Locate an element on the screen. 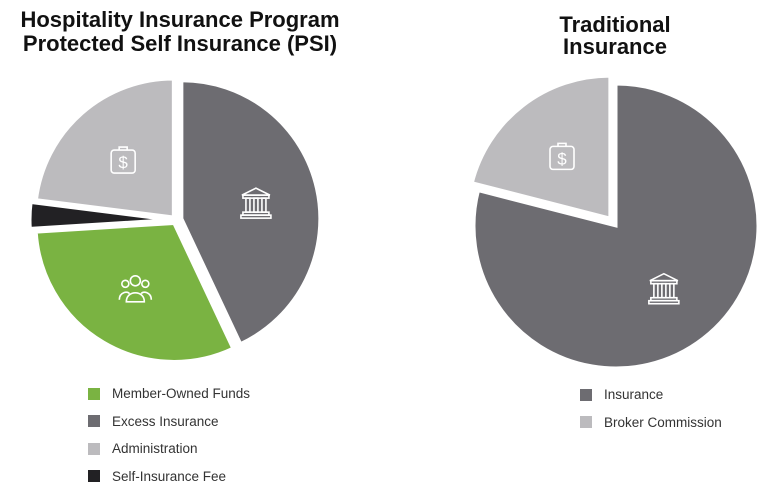 This screenshot has height=492, width=768. legend-item-administration: Administration is located at coordinates (169, 449).